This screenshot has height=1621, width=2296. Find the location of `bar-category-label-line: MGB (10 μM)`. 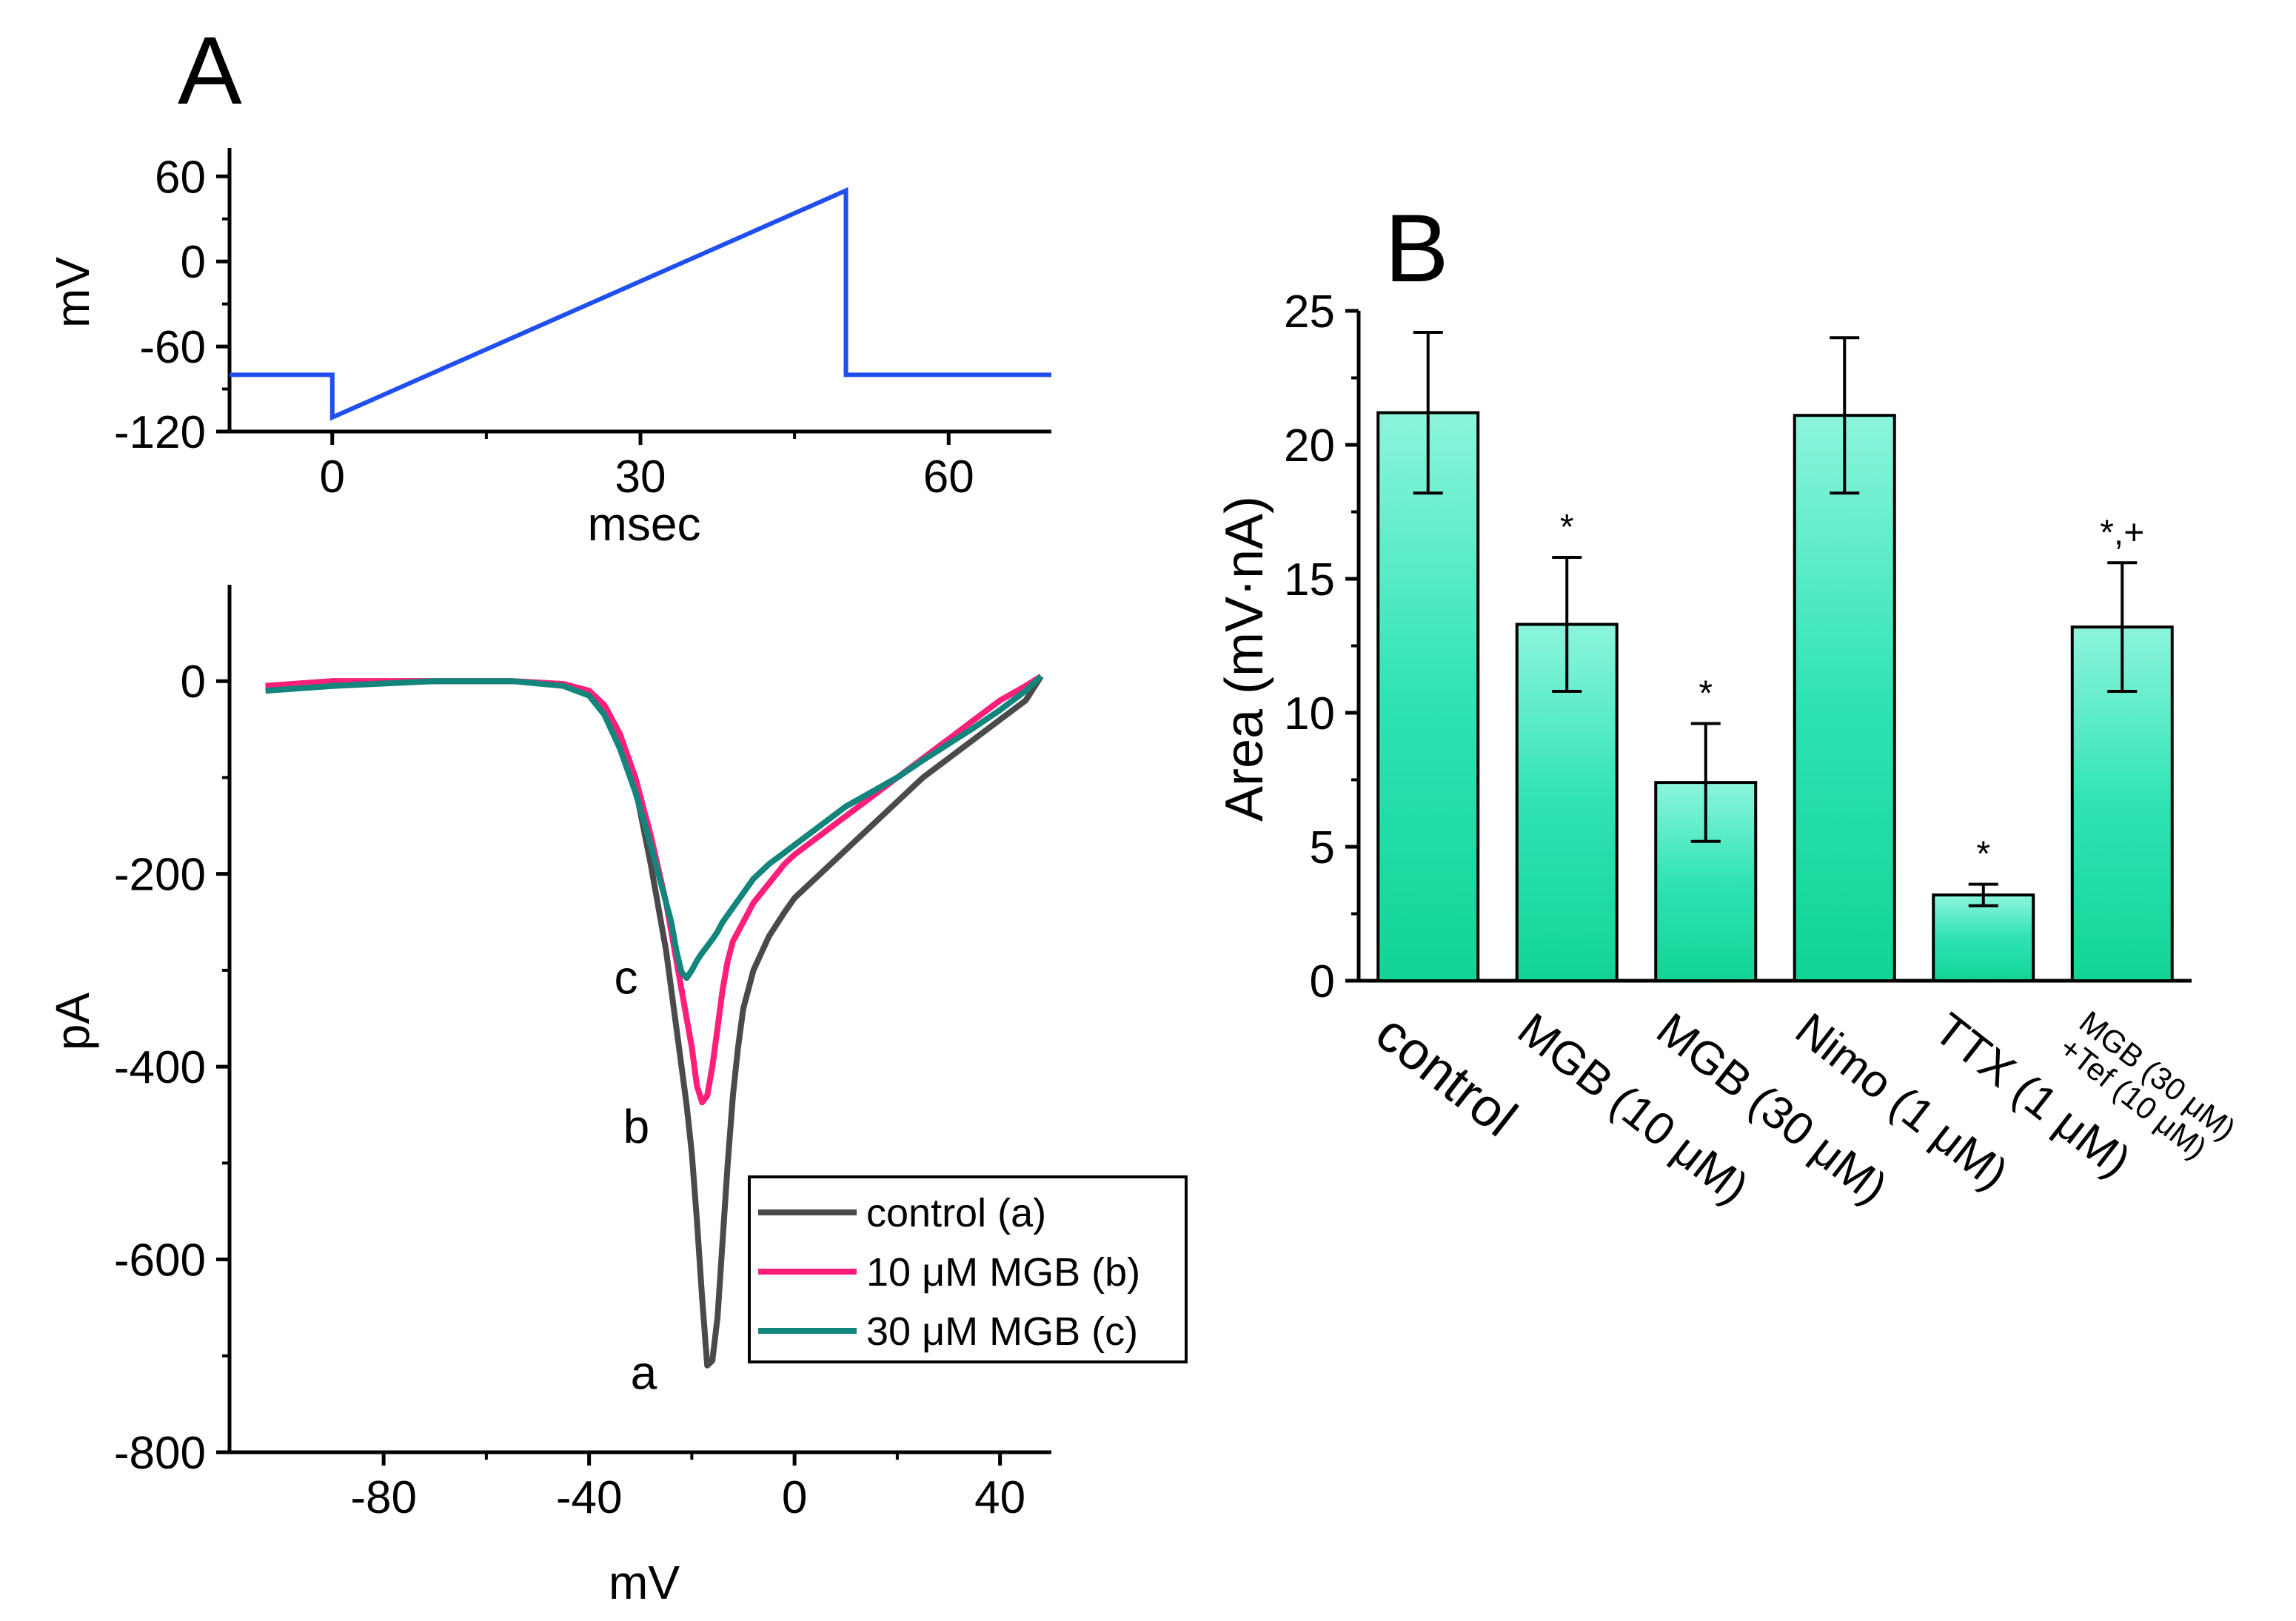

bar-category-label-line: MGB (10 μM) is located at coordinates (1633, 1109).